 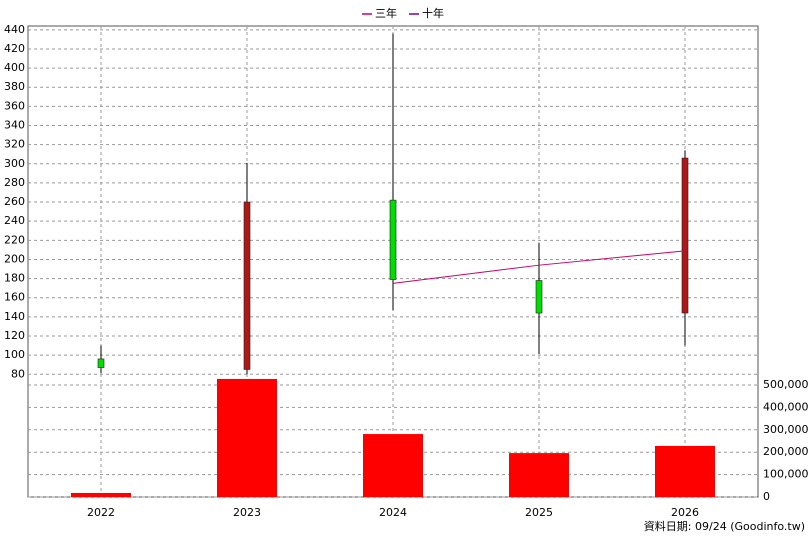 What do you see at coordinates (247, 512) in the screenshot?
I see `x-tick-label: 2023` at bounding box center [247, 512].